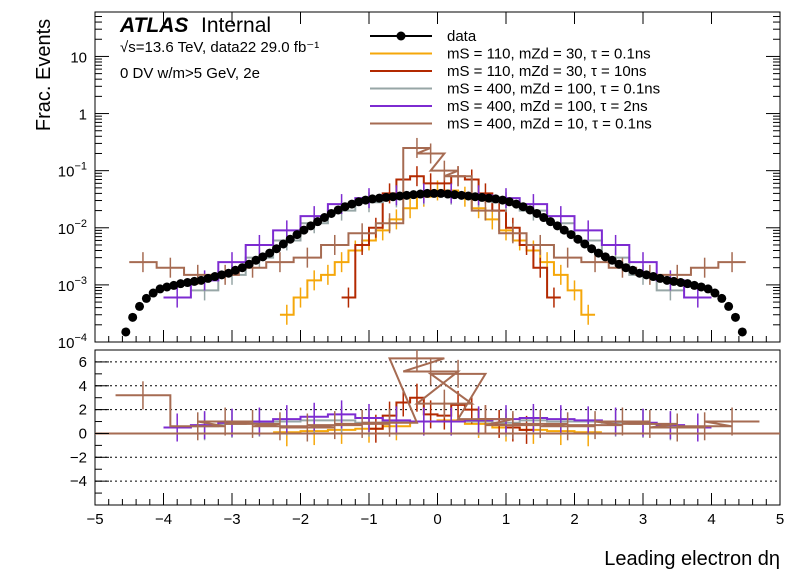  What do you see at coordinates (462, 36) in the screenshot?
I see `legend-entry-label: data` at bounding box center [462, 36].